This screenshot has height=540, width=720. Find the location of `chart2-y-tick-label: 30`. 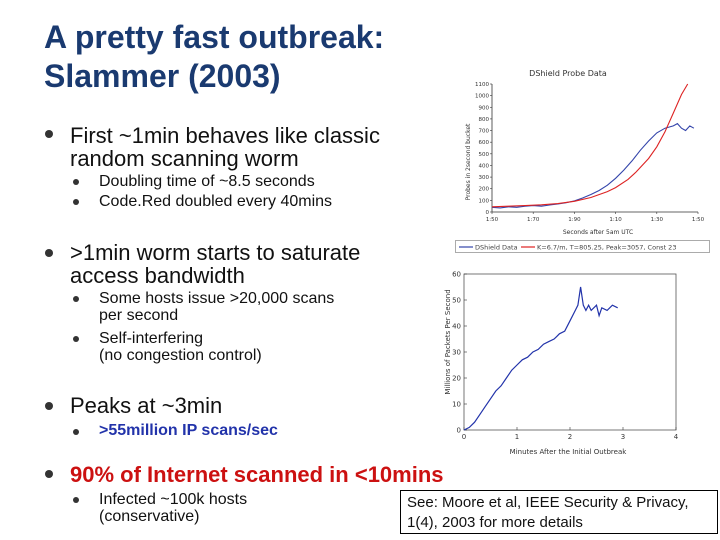

chart2-y-tick-label: 30 is located at coordinates (456, 353).